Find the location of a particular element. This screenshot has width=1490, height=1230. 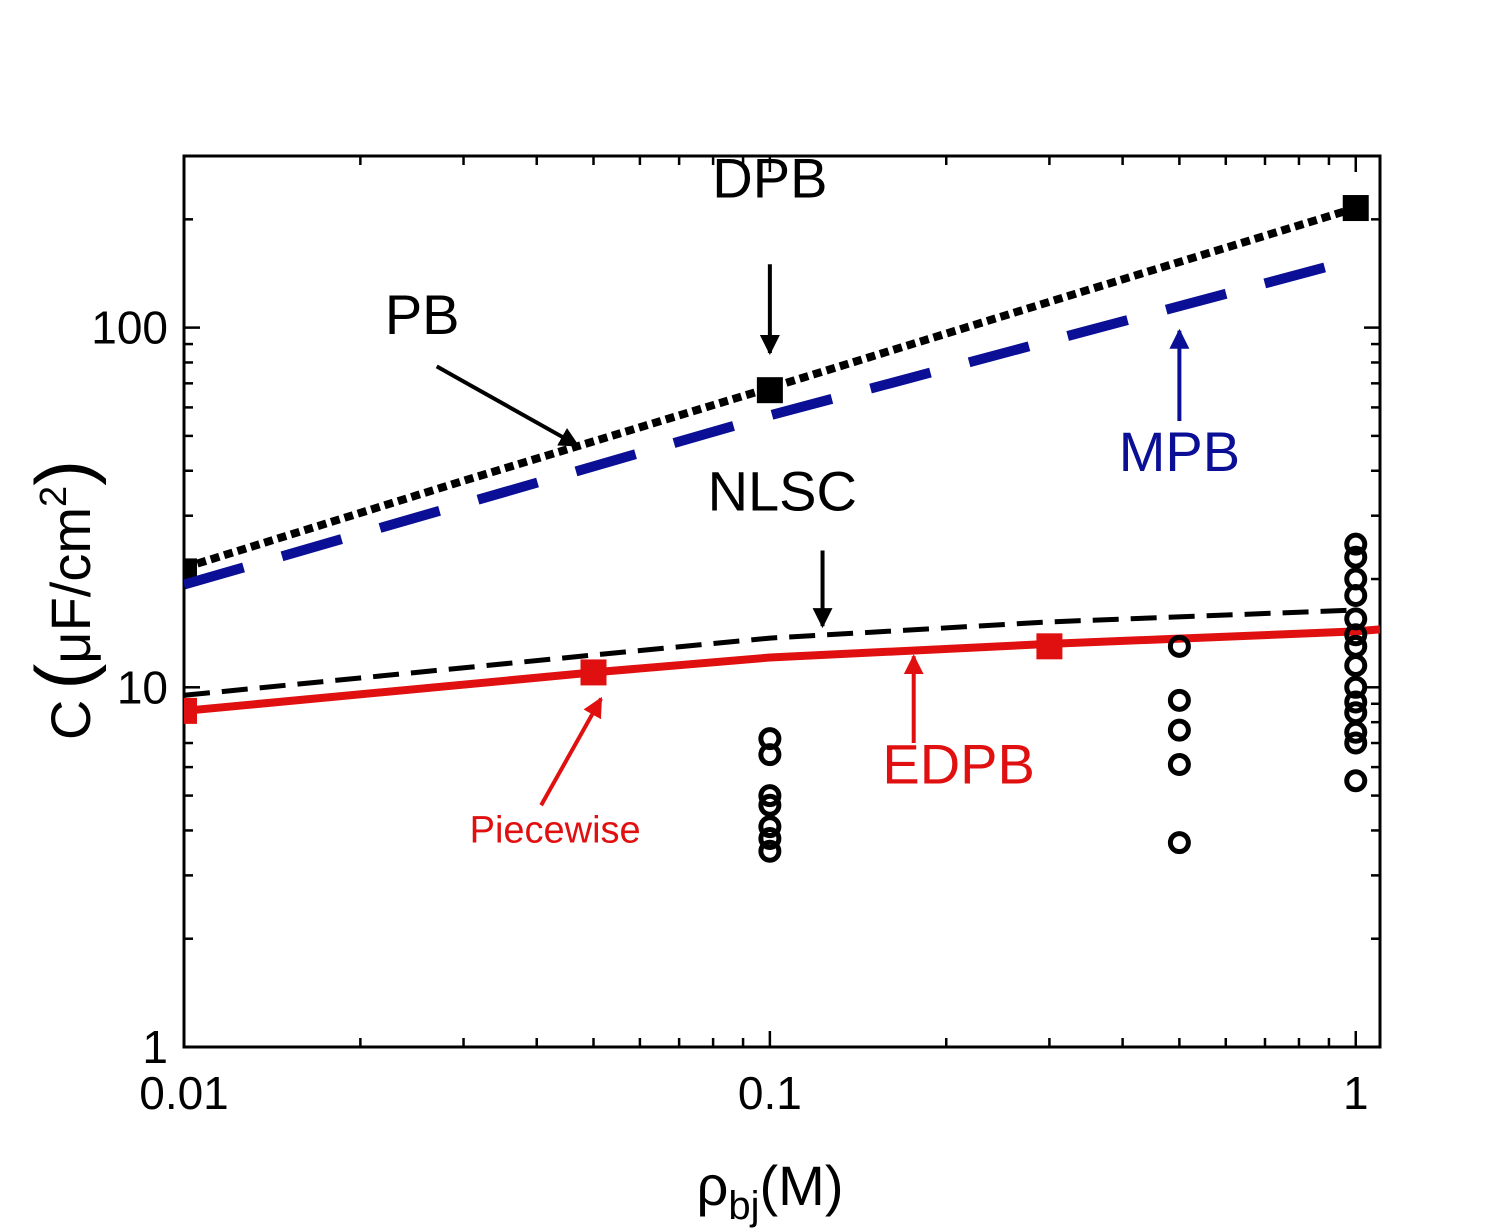

y-tick-label: 10 is located at coordinates (142, 687).